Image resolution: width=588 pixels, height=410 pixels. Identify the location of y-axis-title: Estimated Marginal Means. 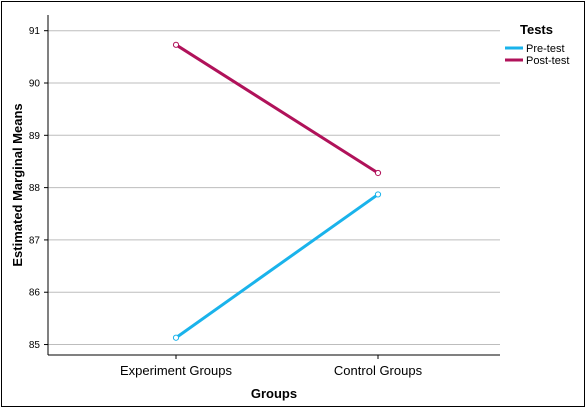
(17, 184).